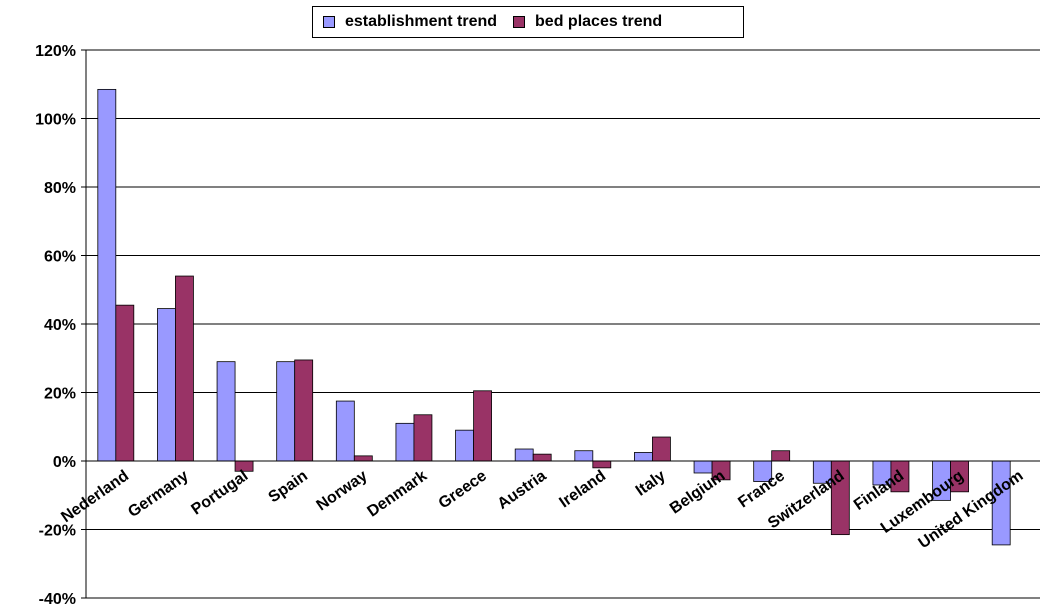 This screenshot has width=1046, height=606. I want to click on x-category-label: Germany, so click(158, 494).